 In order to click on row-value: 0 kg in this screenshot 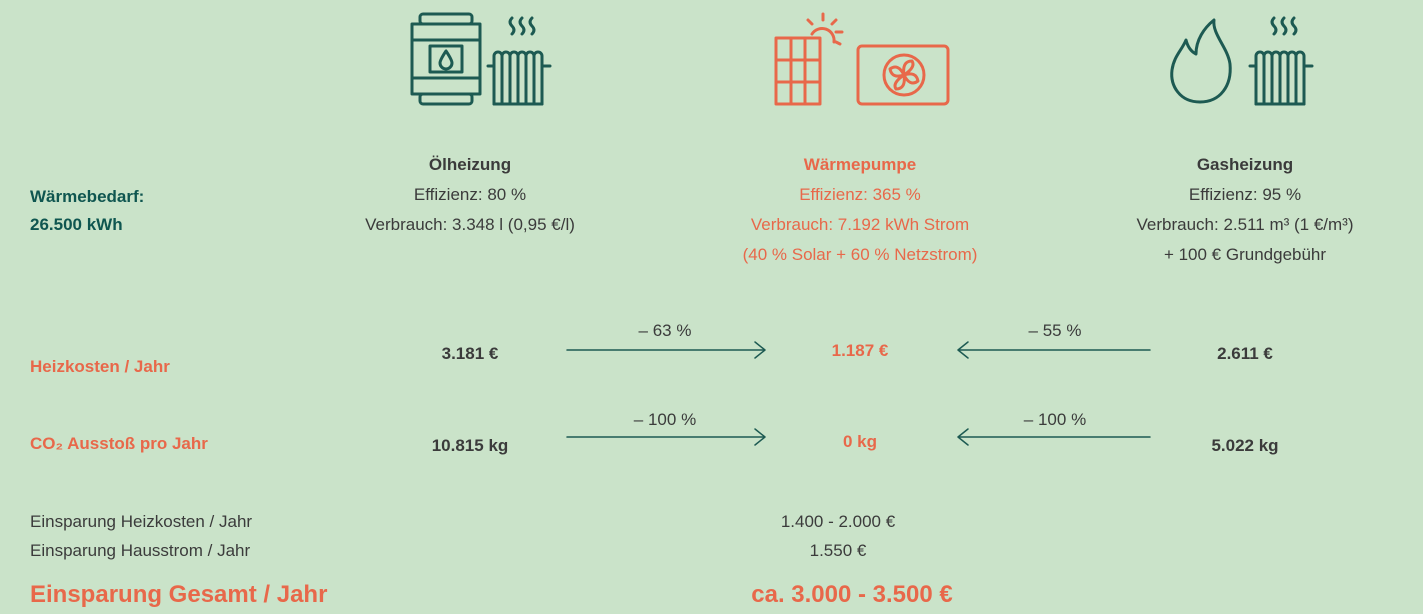, I will do `click(860, 441)`.